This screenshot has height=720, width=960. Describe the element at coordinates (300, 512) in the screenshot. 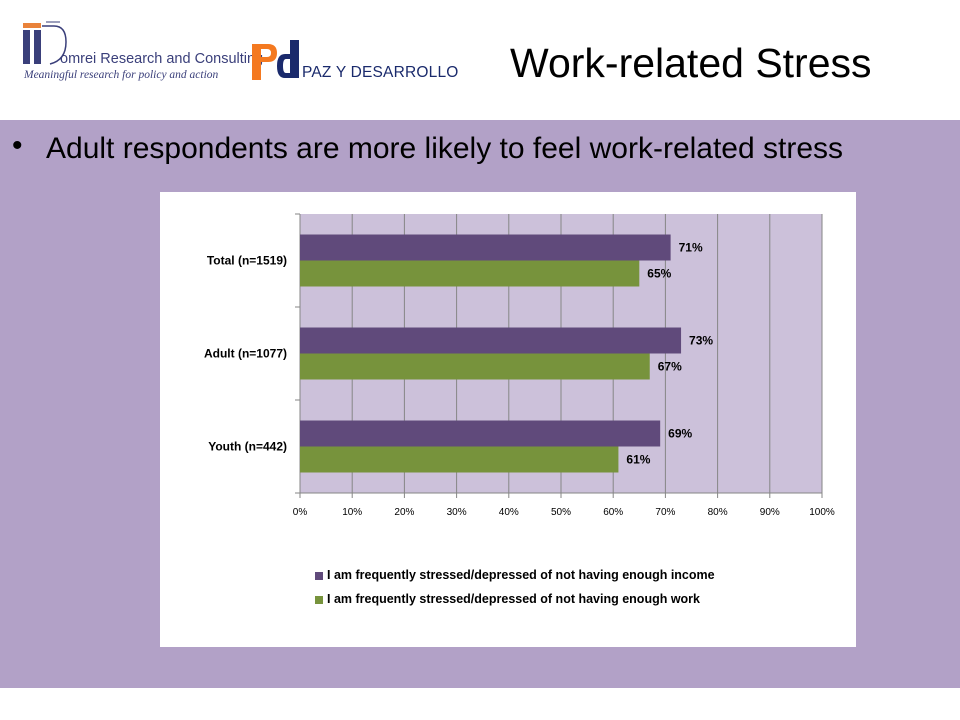

I see `x-tick-label: 0%` at that location.